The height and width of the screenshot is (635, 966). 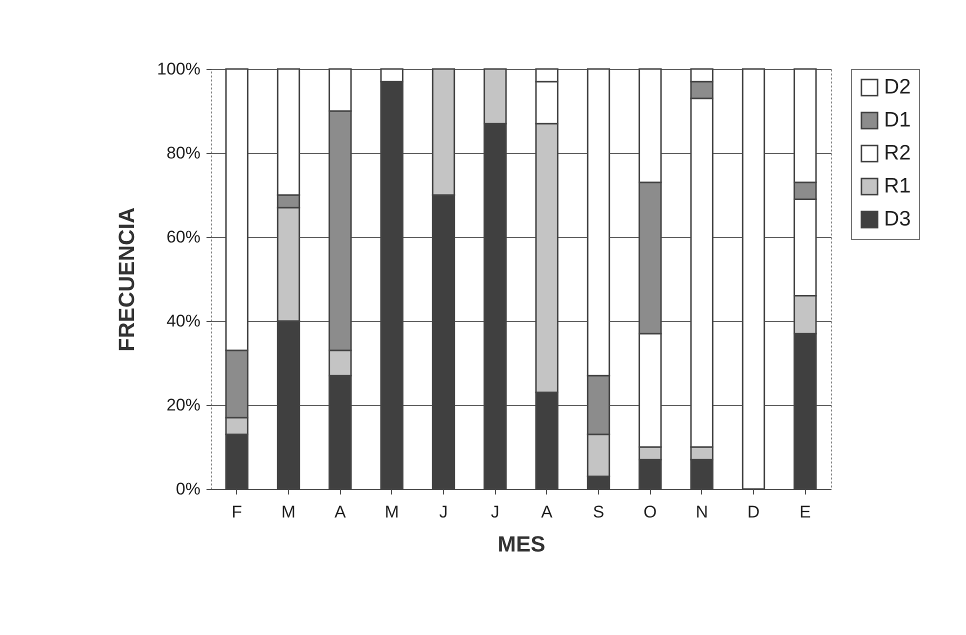 What do you see at coordinates (188, 489) in the screenshot?
I see `y-tick-label: 0%` at bounding box center [188, 489].